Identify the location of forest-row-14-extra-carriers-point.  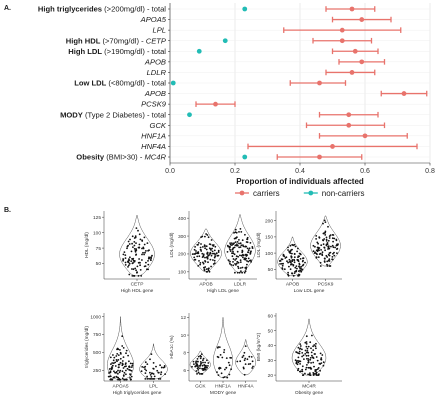
(319, 157).